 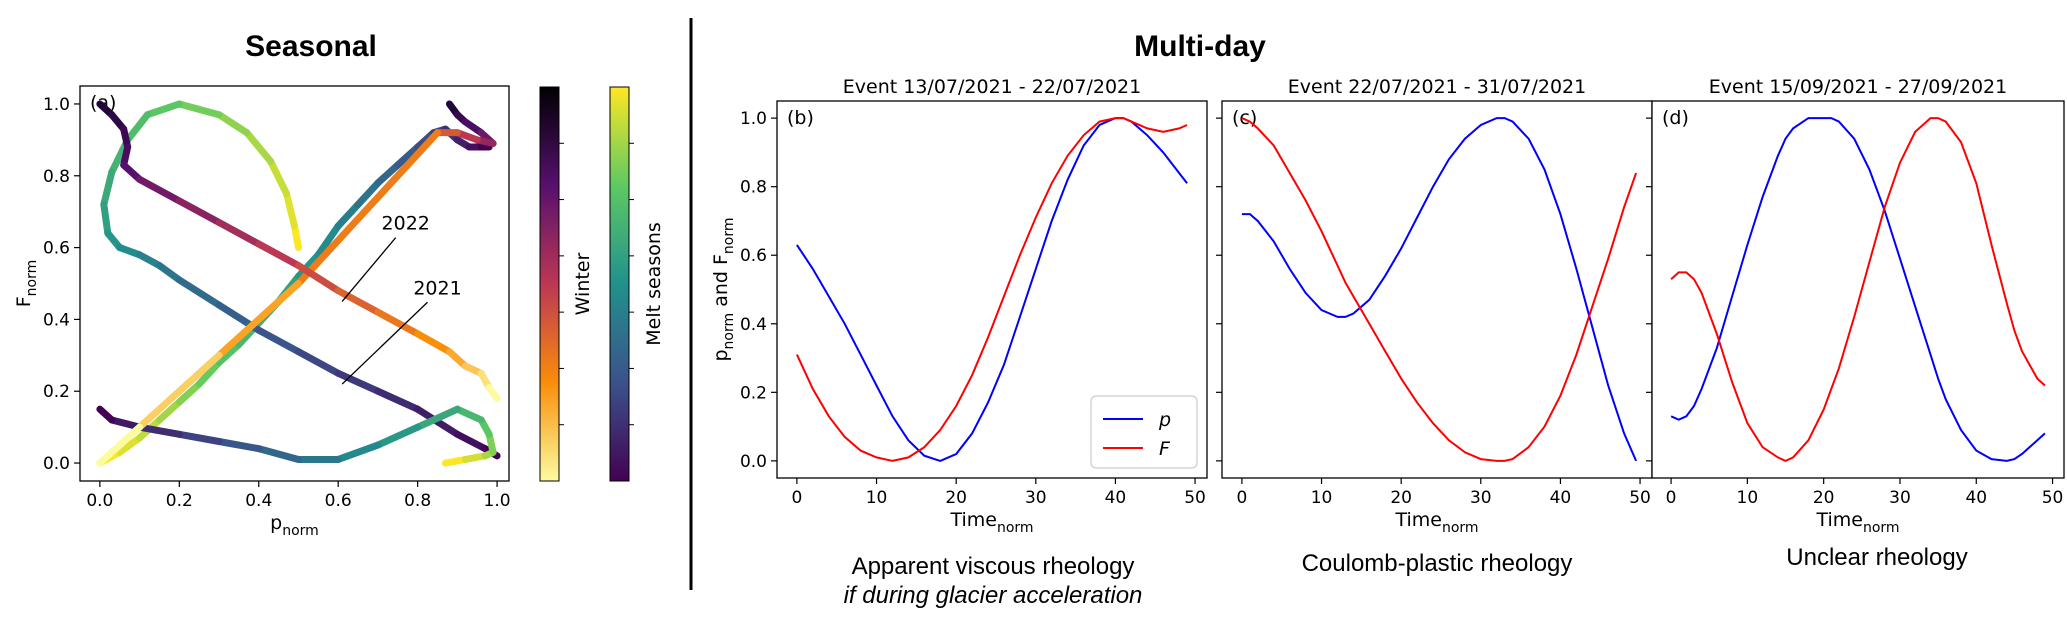 What do you see at coordinates (753, 256) in the screenshot?
I see `y-tick-label-b: 0.6` at bounding box center [753, 256].